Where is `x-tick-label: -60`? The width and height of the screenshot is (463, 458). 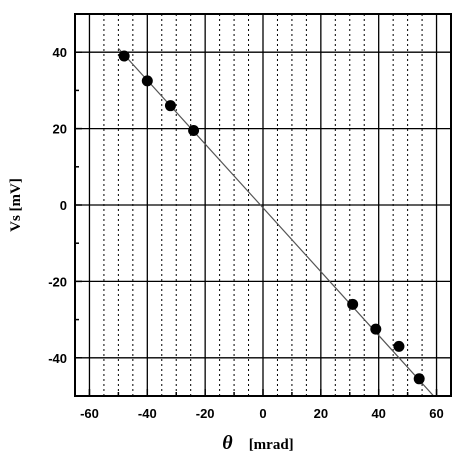 x-tick-label: -60 is located at coordinates (89, 413).